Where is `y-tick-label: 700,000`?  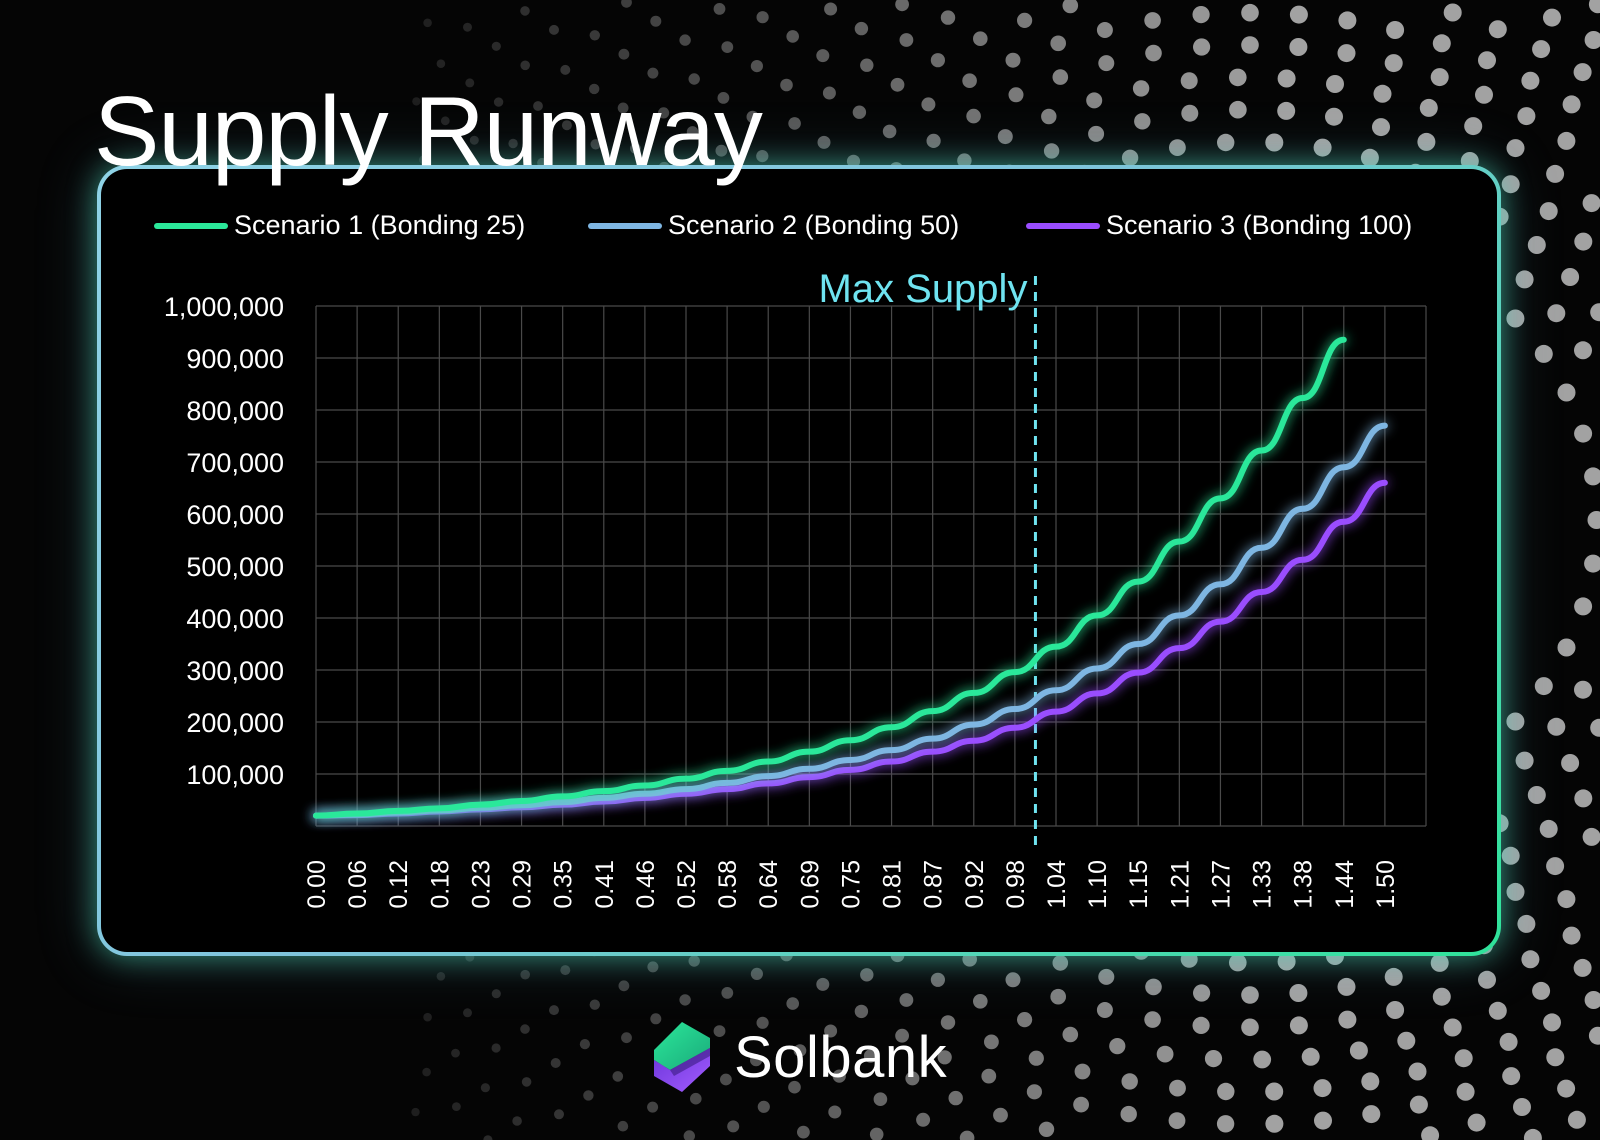 y-tick-label: 700,000 is located at coordinates (235, 463).